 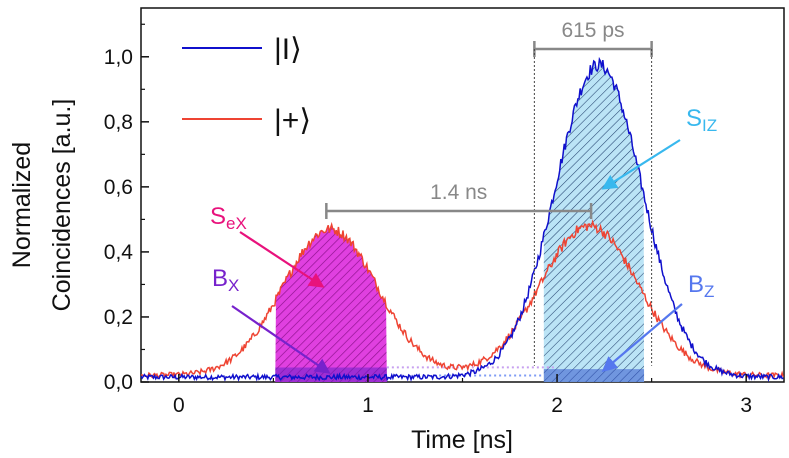 What do you see at coordinates (594, 220) in the screenshot?
I see `shaded-region-siz` at bounding box center [594, 220].